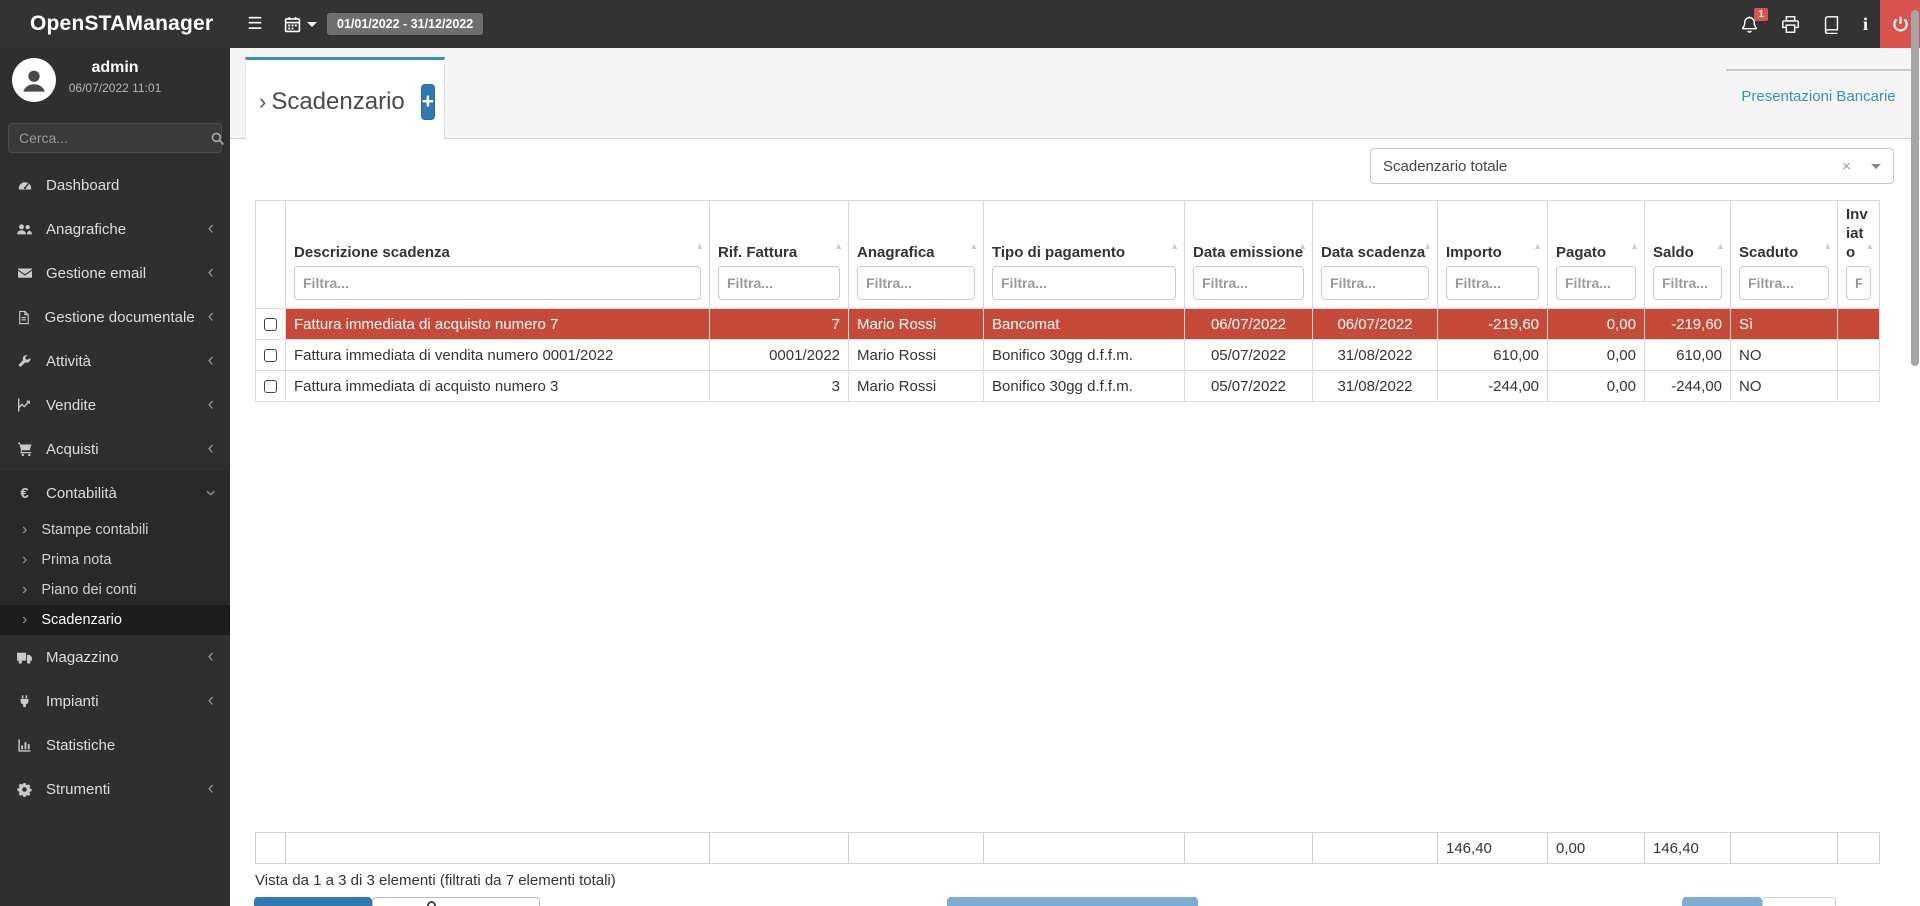  I want to click on wrench-icon, so click(24, 361).